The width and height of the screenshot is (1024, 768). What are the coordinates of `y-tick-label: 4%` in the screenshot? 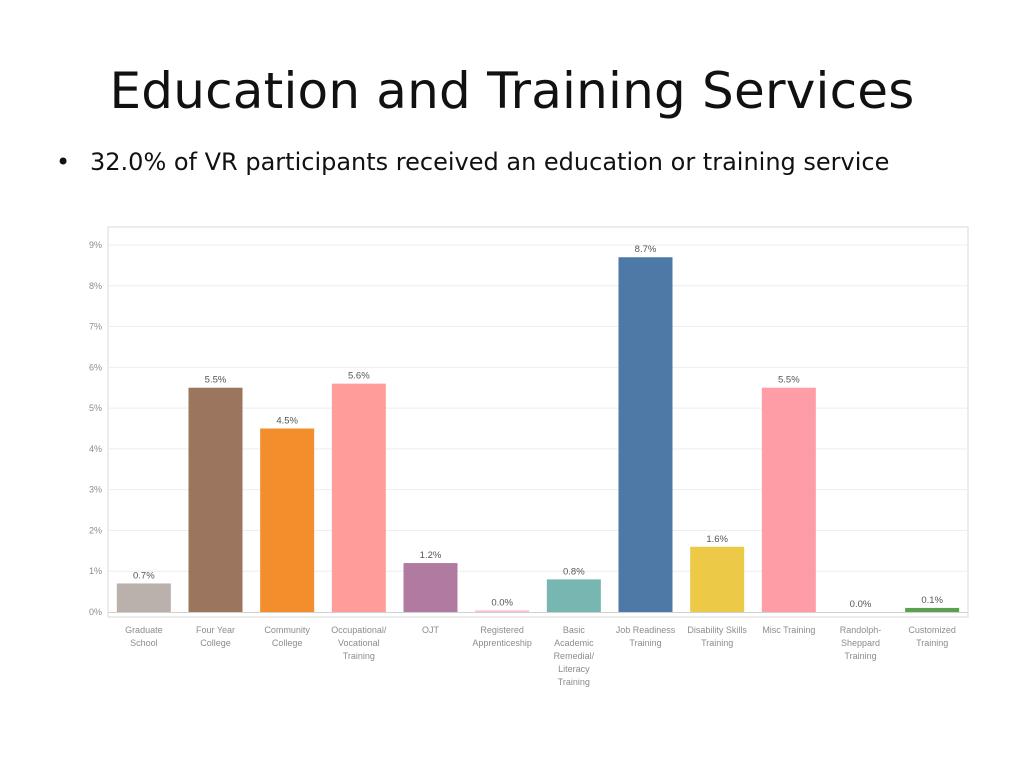 It's located at (95, 449).